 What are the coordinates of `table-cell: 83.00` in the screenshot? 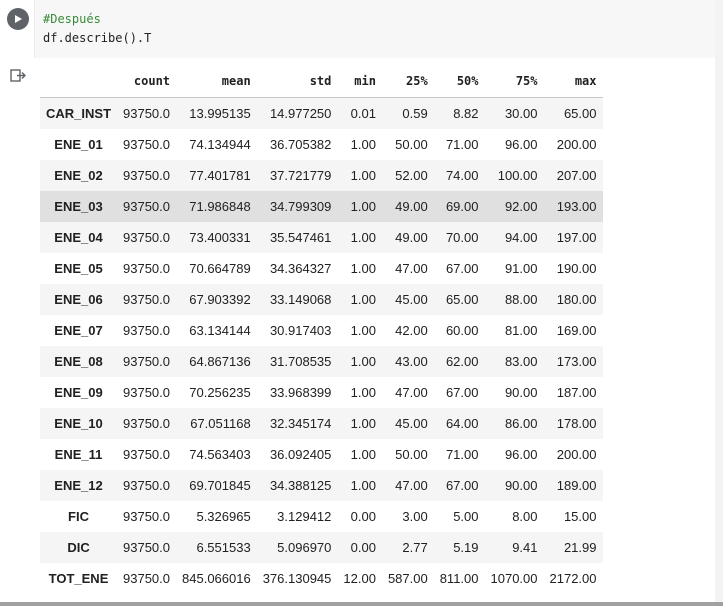 It's located at (521, 361).